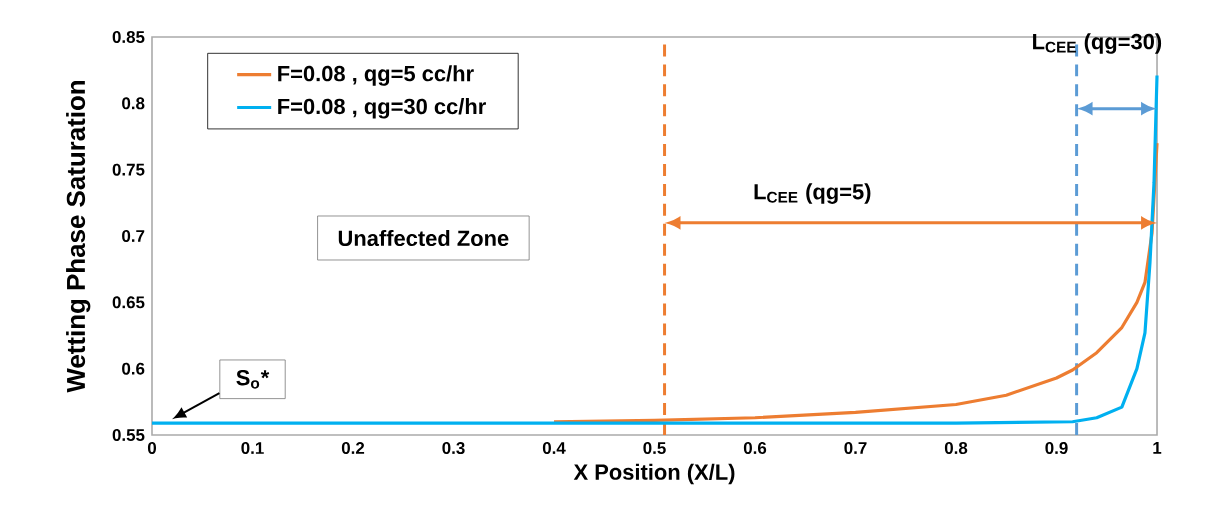  What do you see at coordinates (855, 448) in the screenshot?
I see `x-tick-label: 0.7` at bounding box center [855, 448].